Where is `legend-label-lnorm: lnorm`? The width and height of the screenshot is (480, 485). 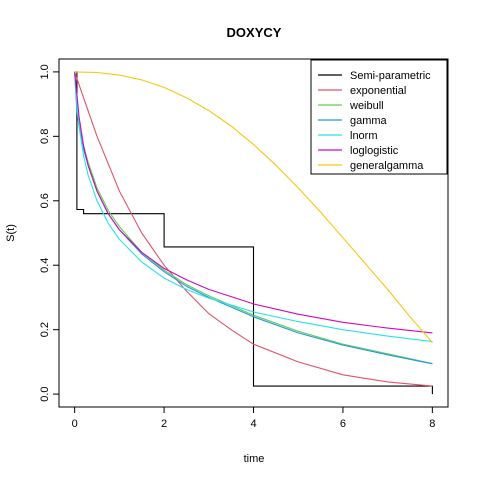
legend-label-lnorm: lnorm is located at coordinates (364, 136).